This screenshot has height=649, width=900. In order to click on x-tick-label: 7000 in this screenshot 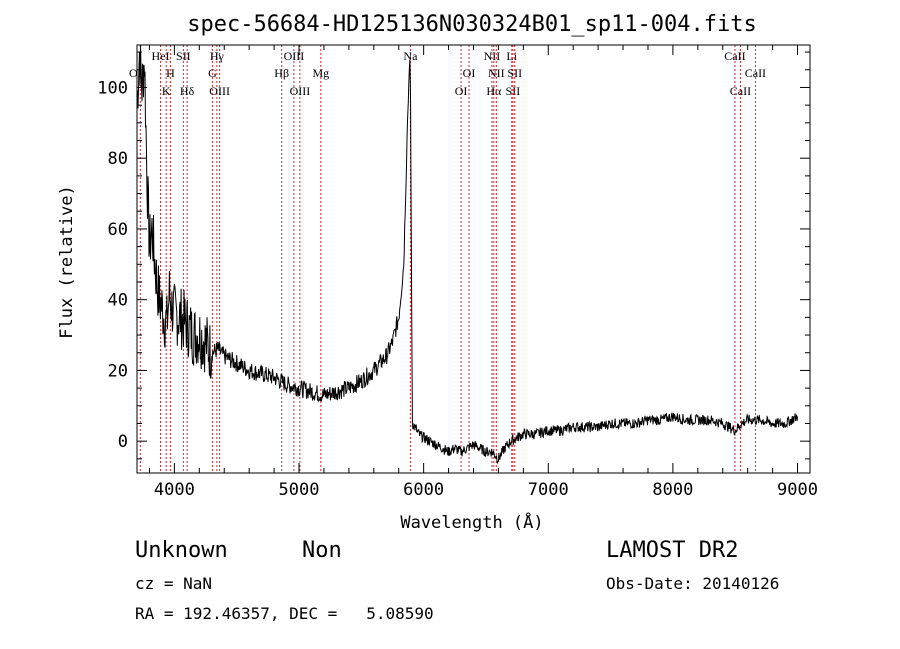, I will do `click(548, 490)`.